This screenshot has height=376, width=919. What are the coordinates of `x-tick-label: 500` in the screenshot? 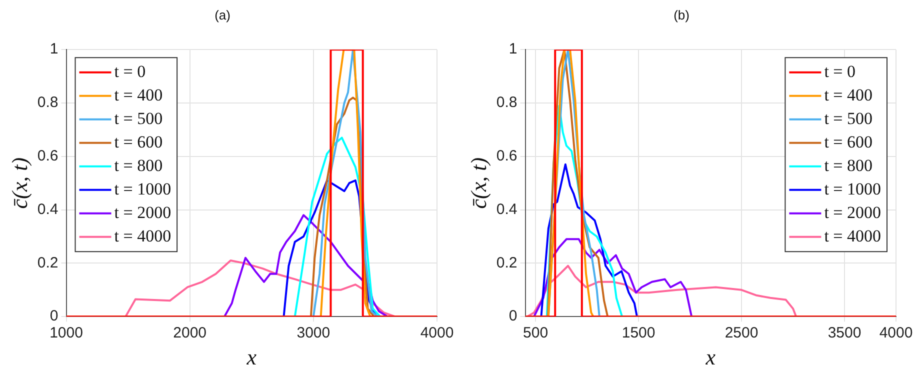 It's located at (535, 333).